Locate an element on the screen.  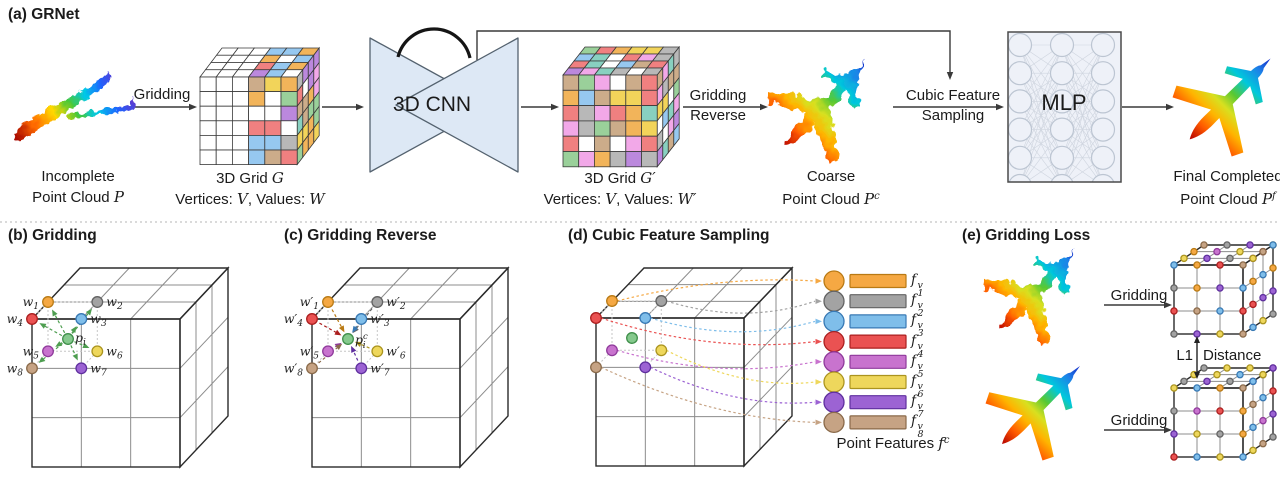
panel-d-graphics is located at coordinates (748, 367).